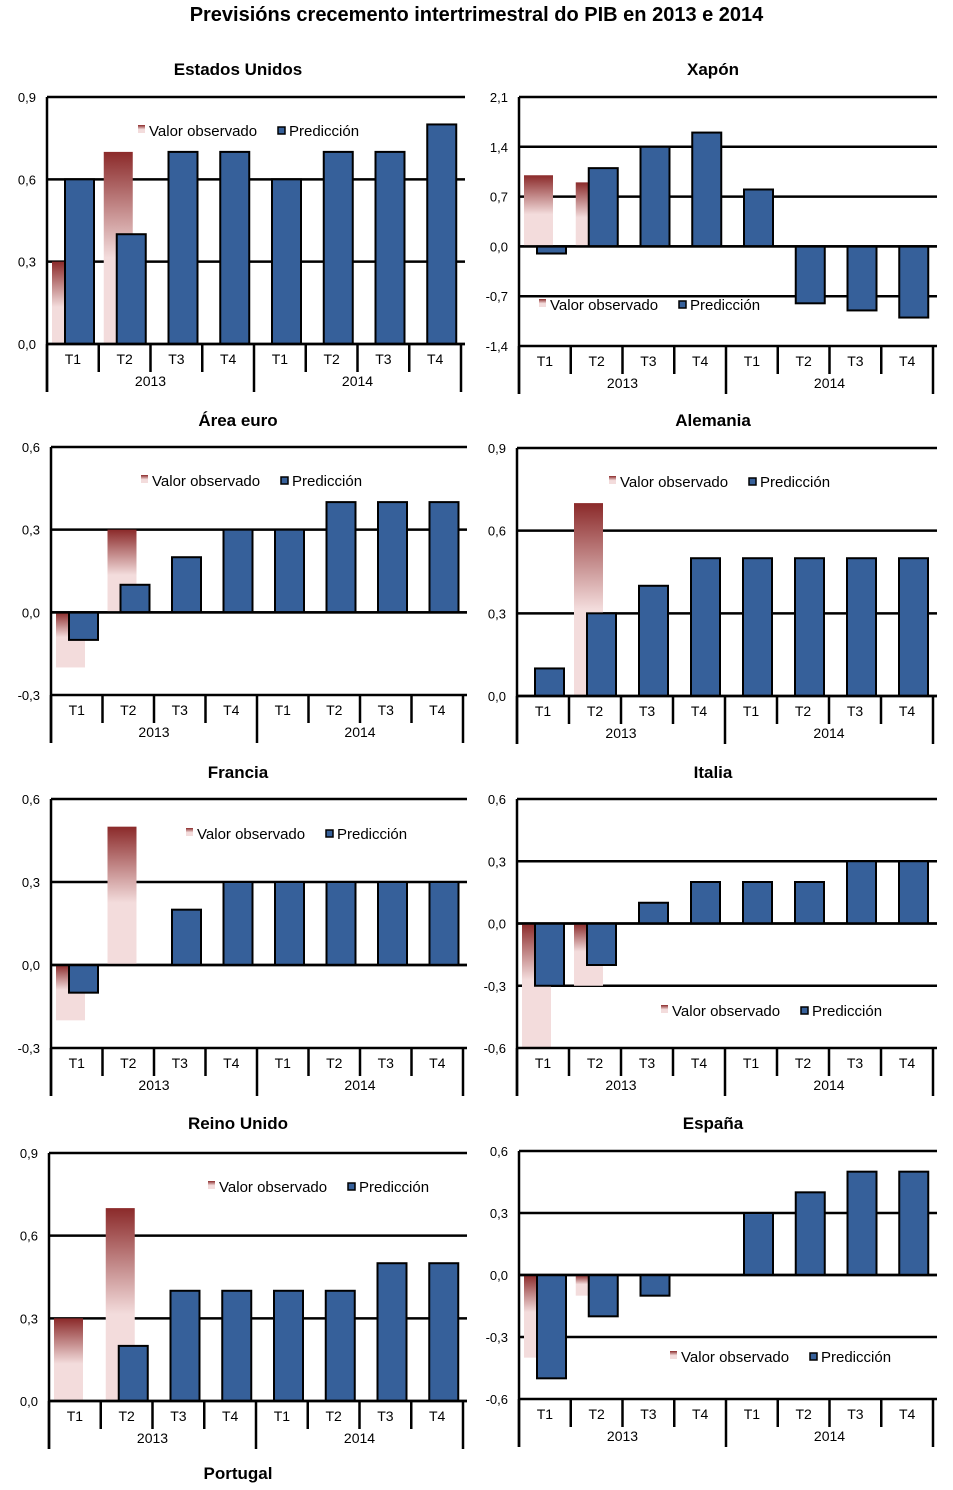 The height and width of the screenshot is (1490, 953). I want to click on y-tick-label: -1,4, so click(497, 346).